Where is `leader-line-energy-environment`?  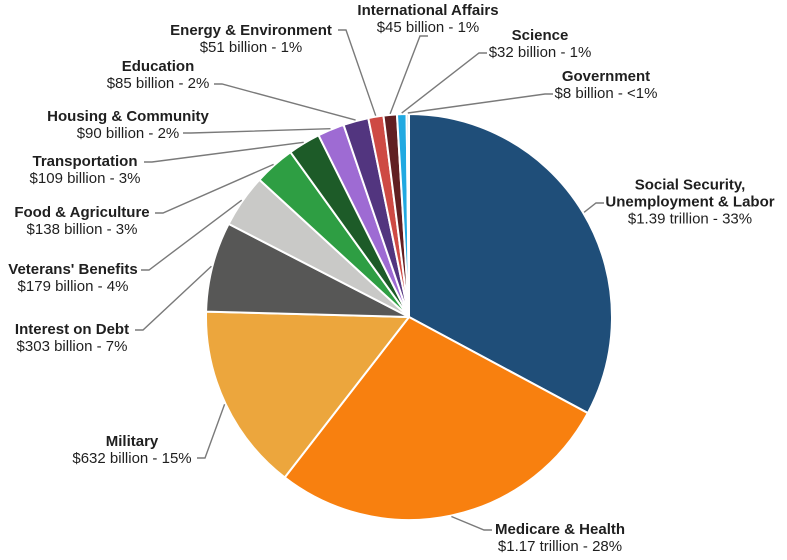 leader-line-energy-environment is located at coordinates (357, 72).